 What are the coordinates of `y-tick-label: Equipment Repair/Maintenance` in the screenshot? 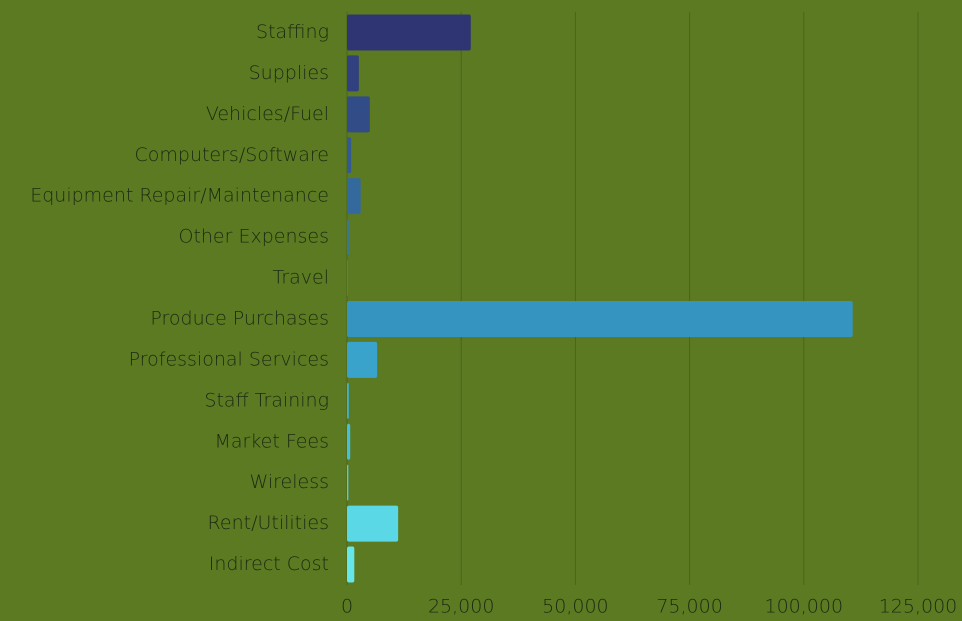 It's located at (179, 196).